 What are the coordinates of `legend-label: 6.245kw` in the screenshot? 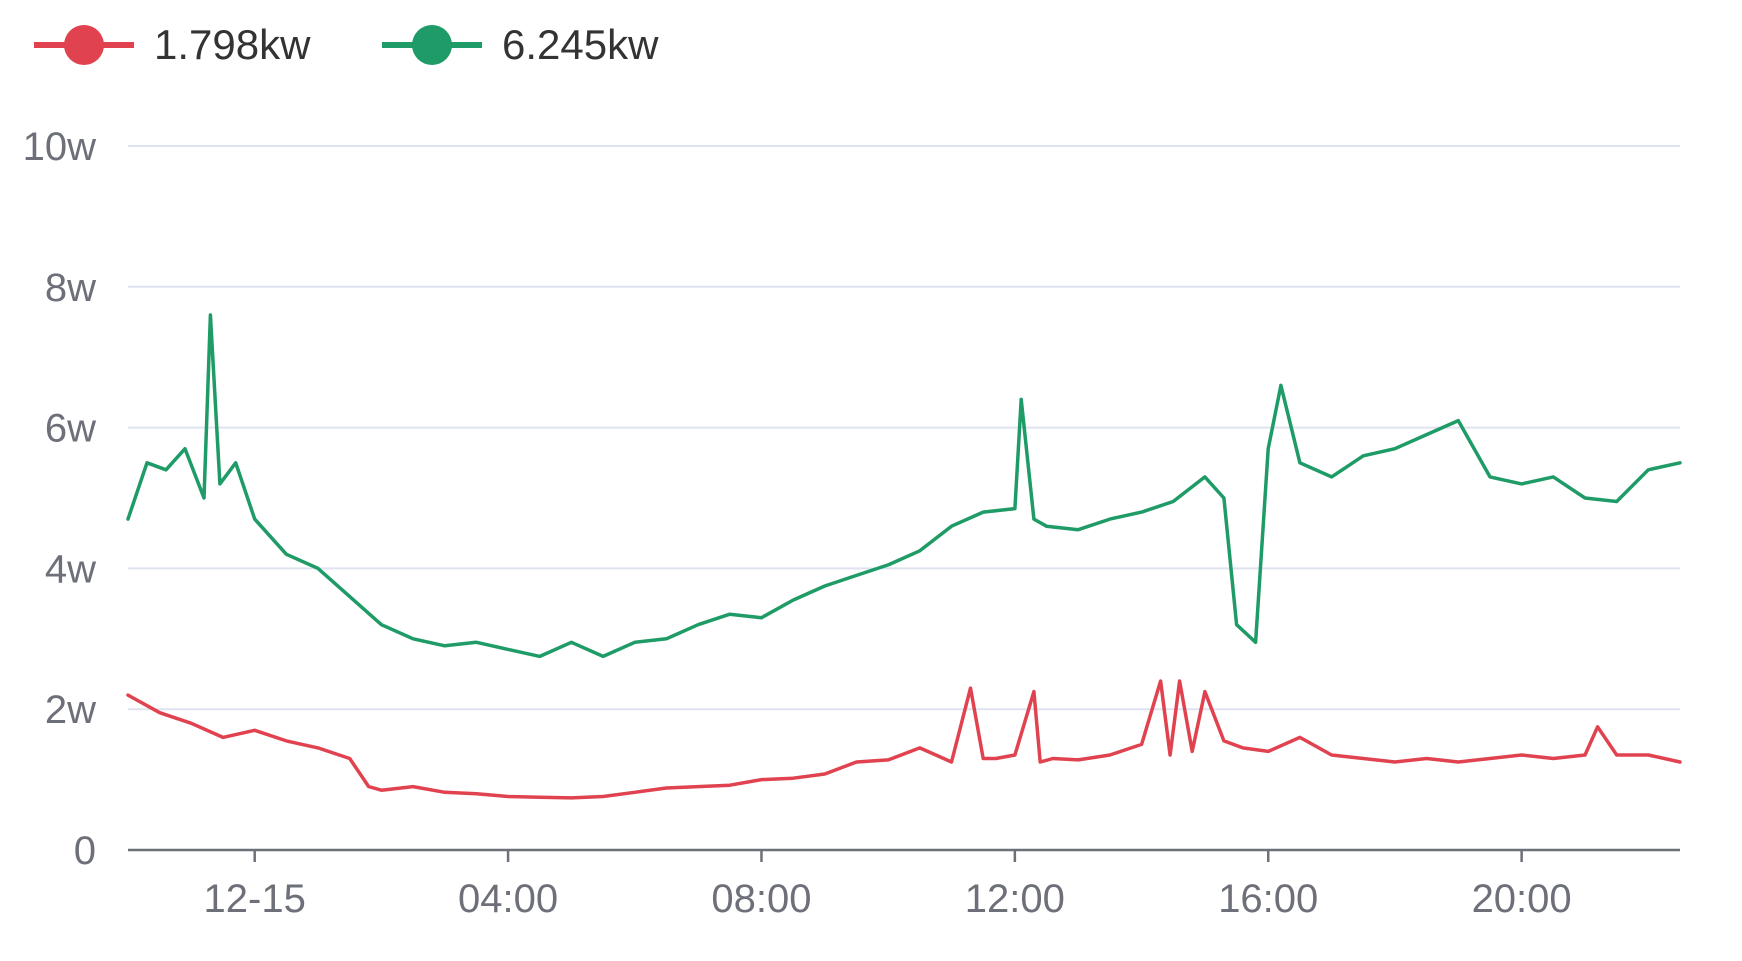 It's located at (580, 44).